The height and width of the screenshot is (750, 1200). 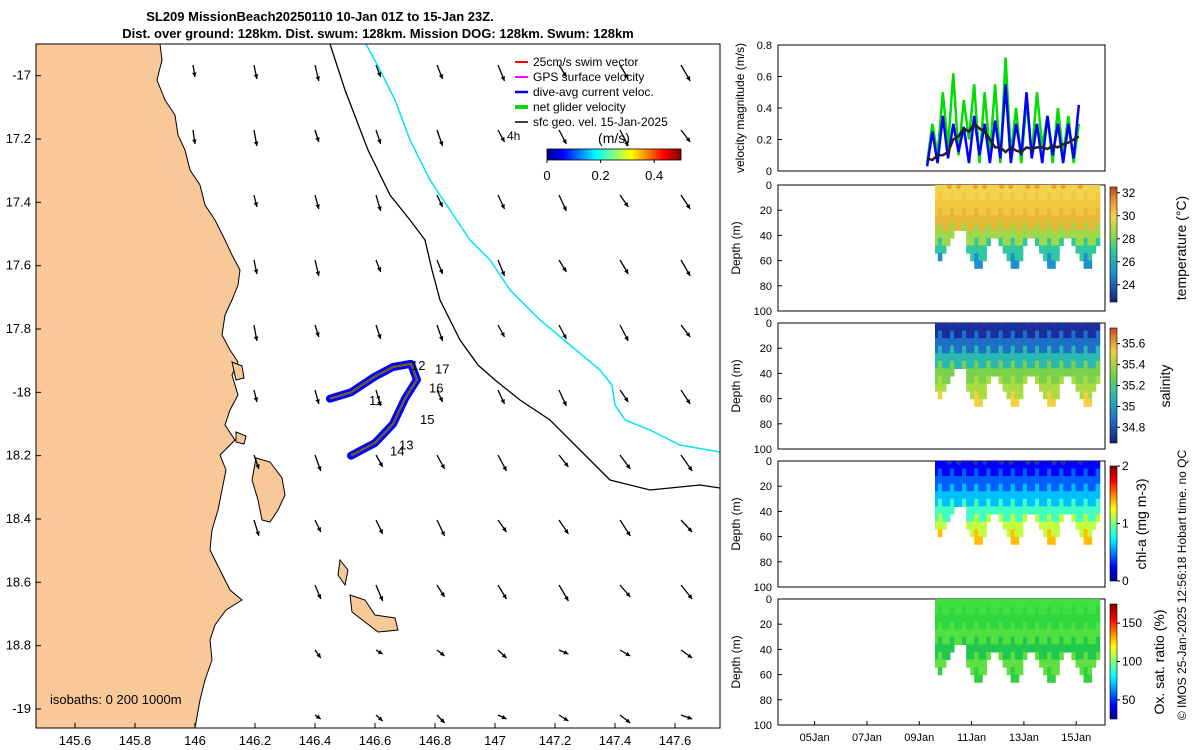 What do you see at coordinates (1134, 365) in the screenshot?
I see `colorbar-tick-label: 35.4` at bounding box center [1134, 365].